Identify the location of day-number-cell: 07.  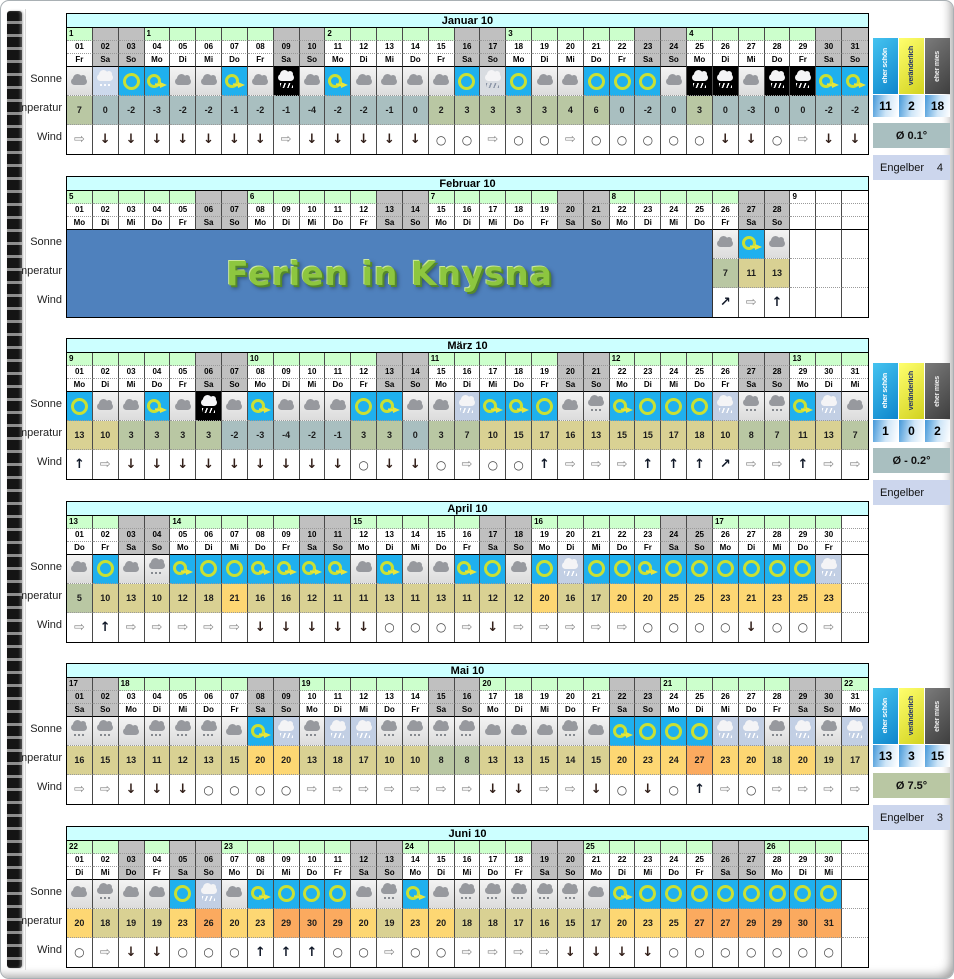
(235, 372).